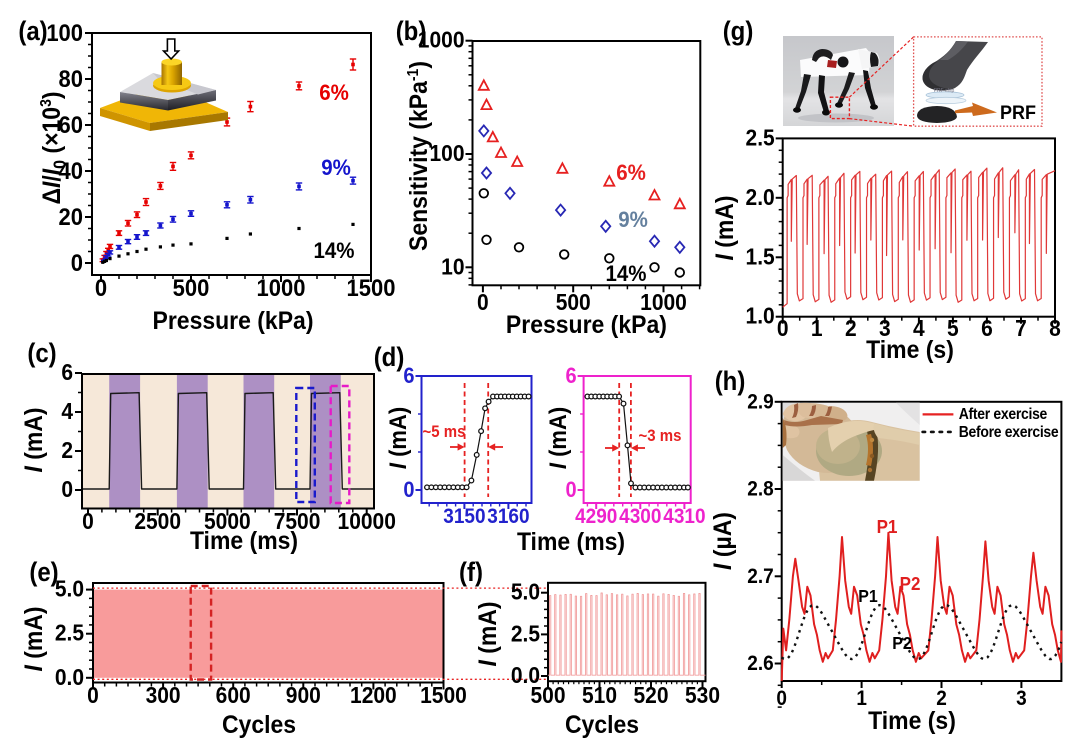 The height and width of the screenshot is (751, 1080). Describe the element at coordinates (471, 572) in the screenshot. I see `svg-text: (f)` at that location.